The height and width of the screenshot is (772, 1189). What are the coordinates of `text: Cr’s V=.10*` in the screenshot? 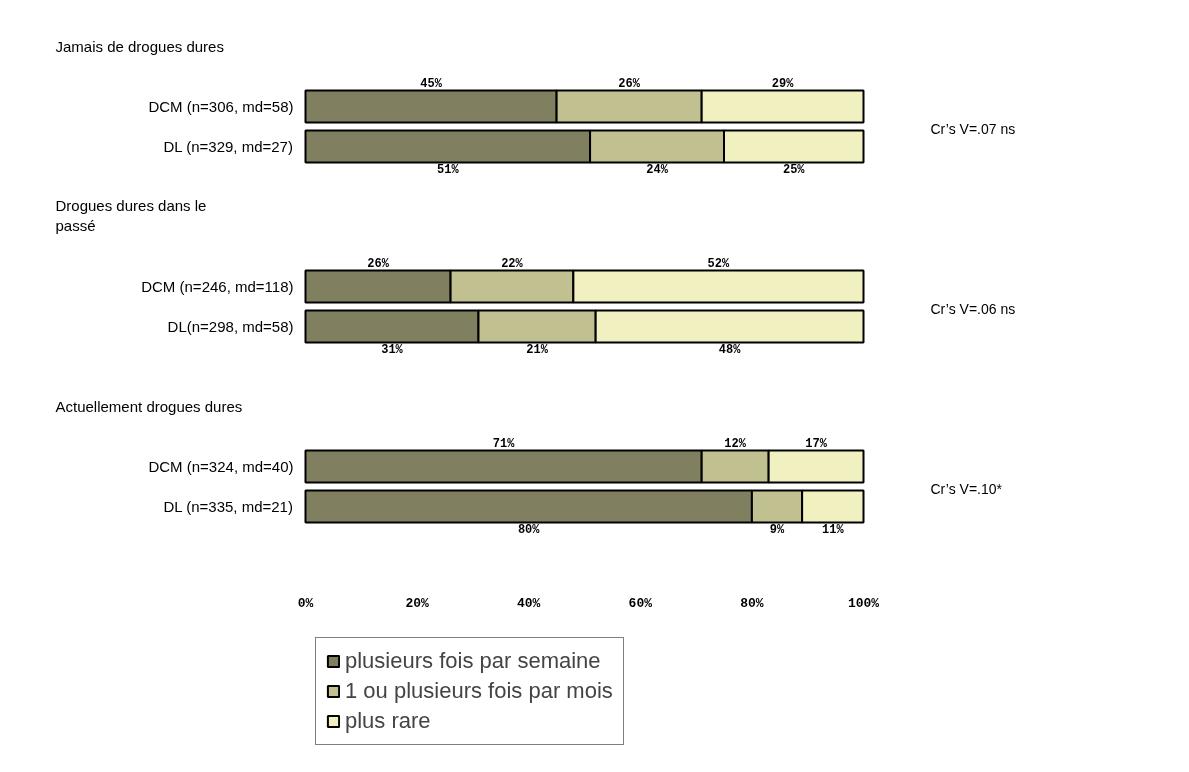 It's located at (966, 488).